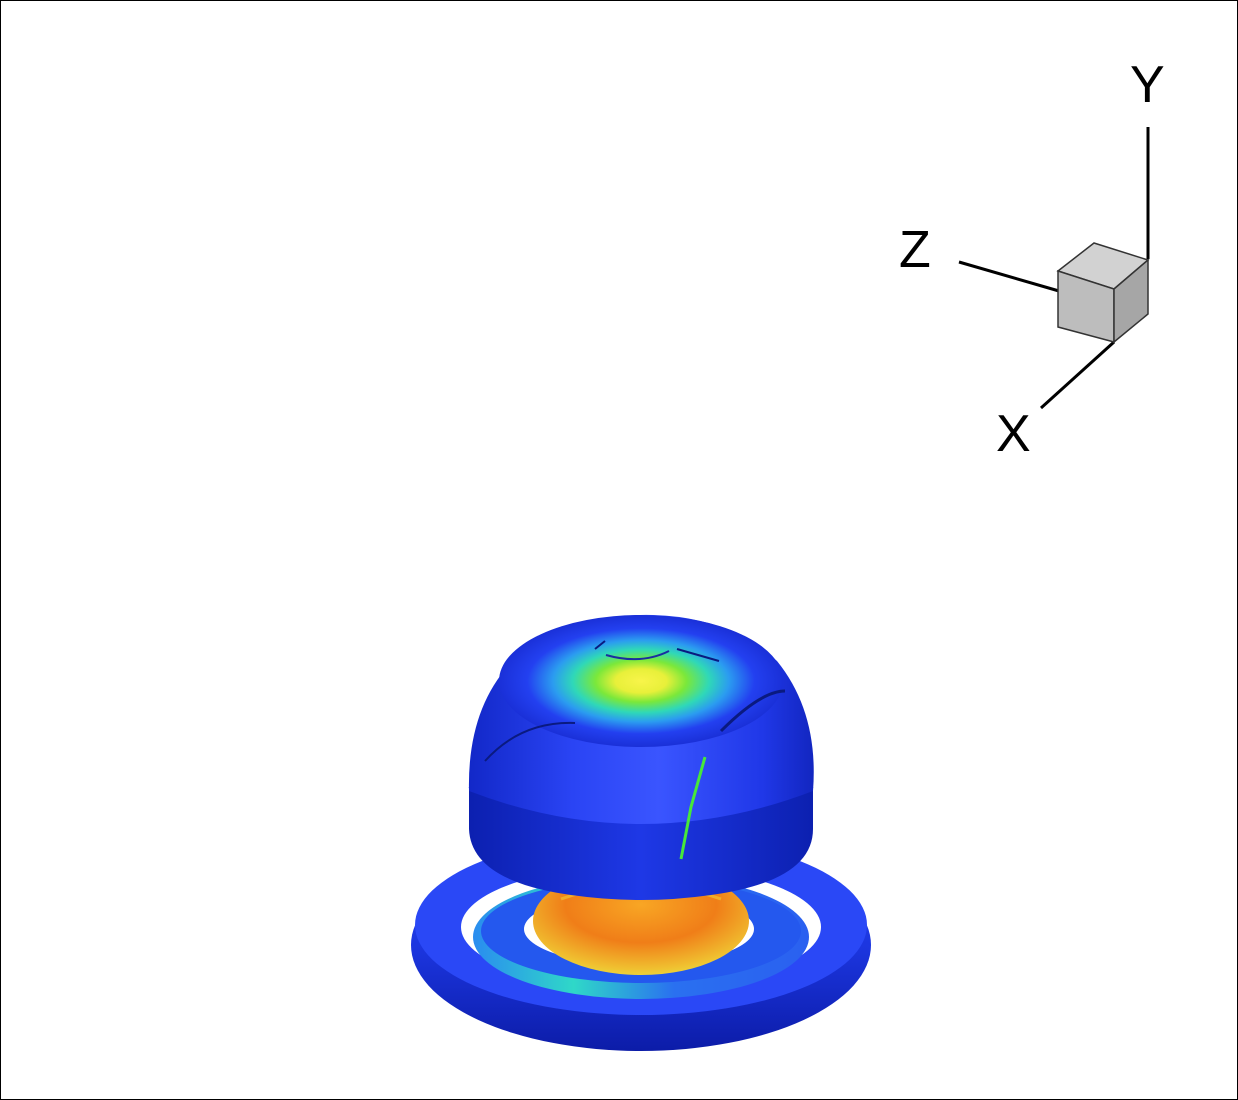  What do you see at coordinates (1103, 293) in the screenshot?
I see `orientation-cube` at bounding box center [1103, 293].